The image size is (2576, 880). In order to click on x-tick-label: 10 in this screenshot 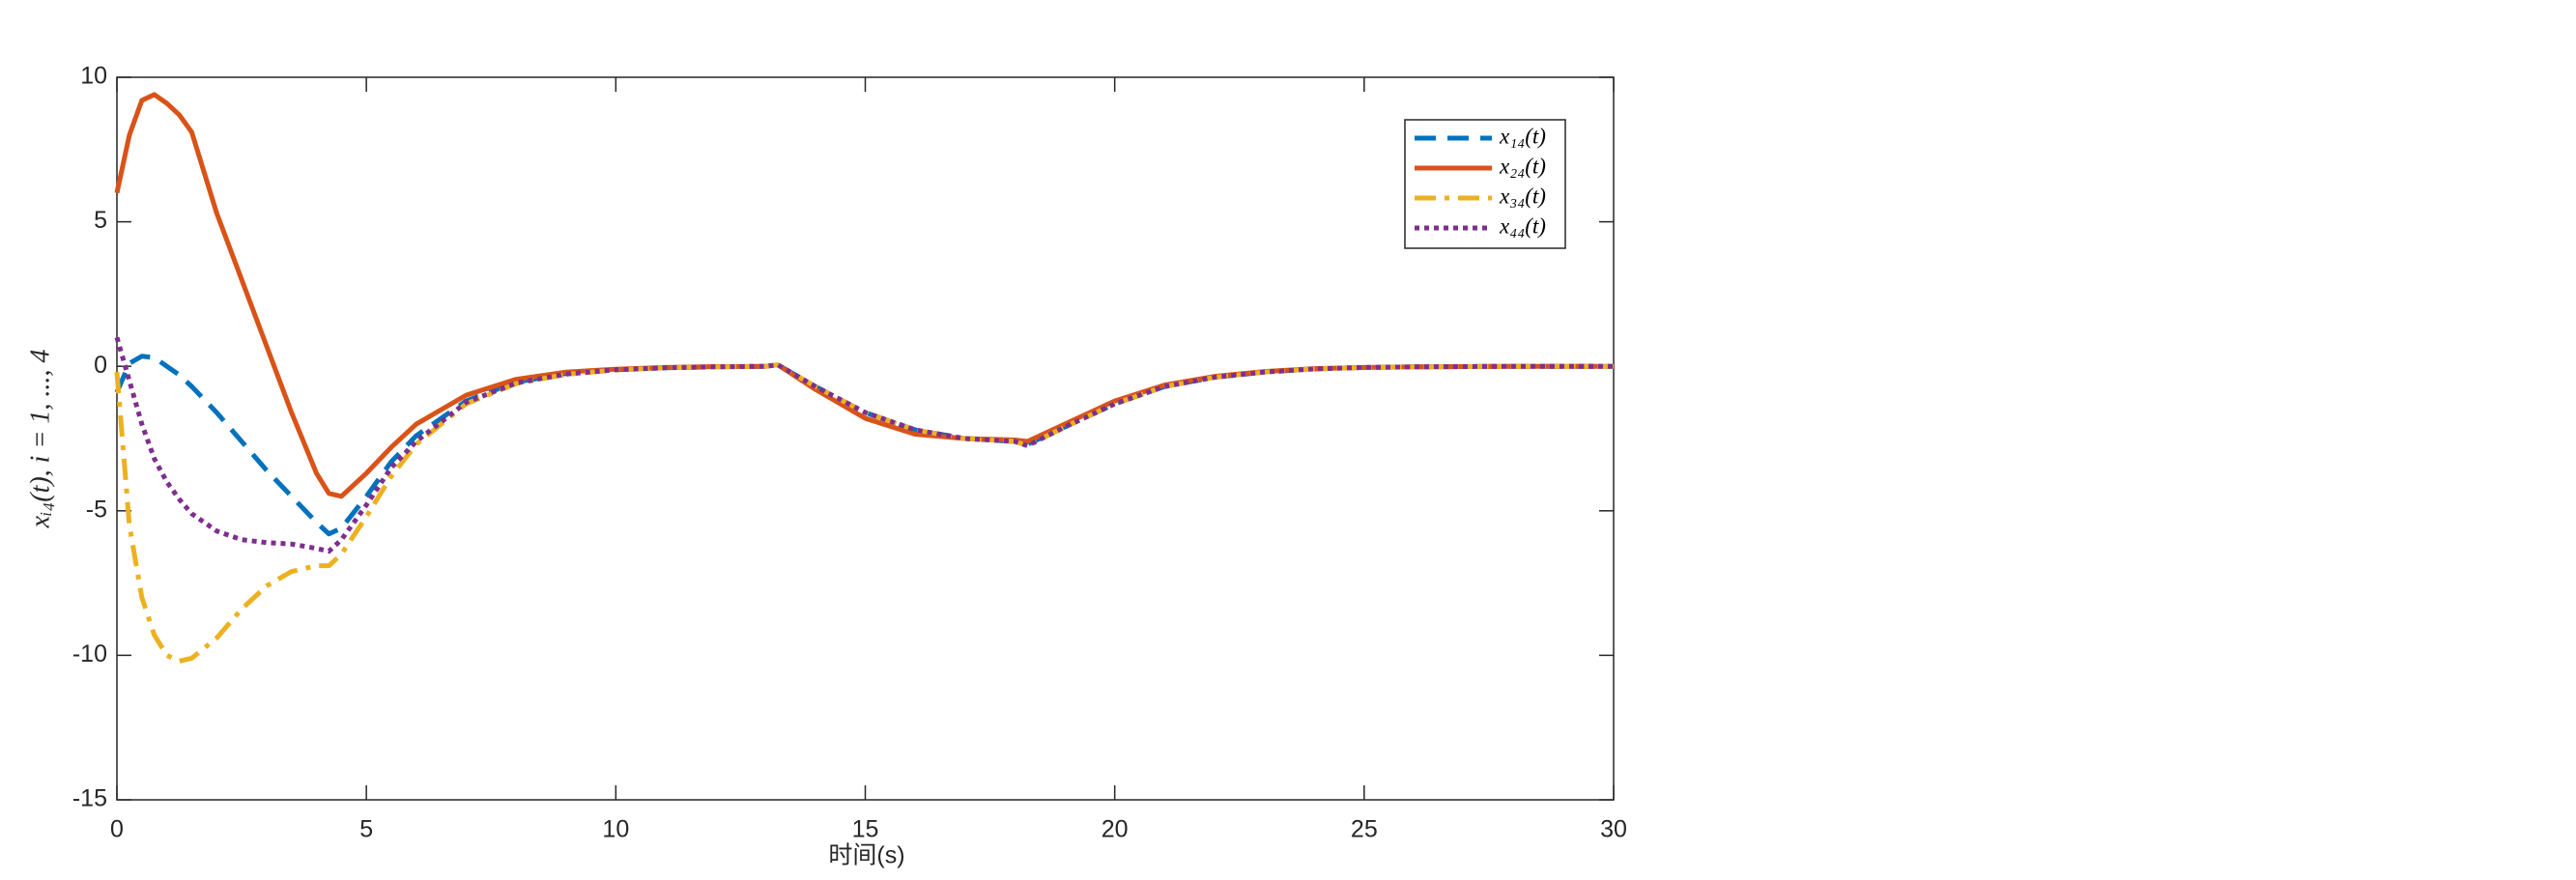, I will do `click(616, 829)`.